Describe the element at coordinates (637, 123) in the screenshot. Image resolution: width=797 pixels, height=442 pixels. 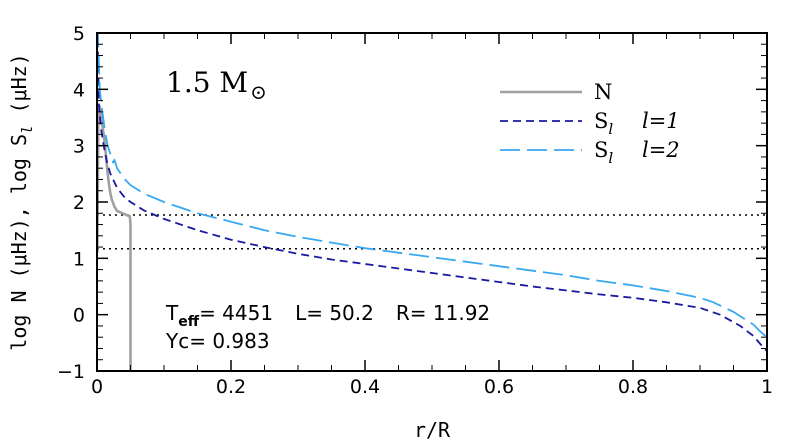
I see `legend-label-1: Sl l=1` at that location.